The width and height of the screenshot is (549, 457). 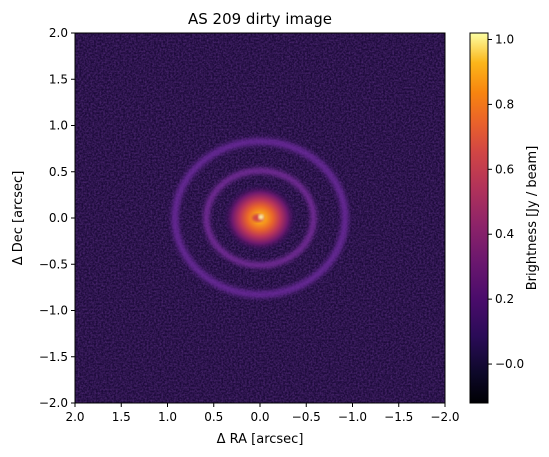 I want to click on x-tick-label: 2.0, so click(x=74, y=417).